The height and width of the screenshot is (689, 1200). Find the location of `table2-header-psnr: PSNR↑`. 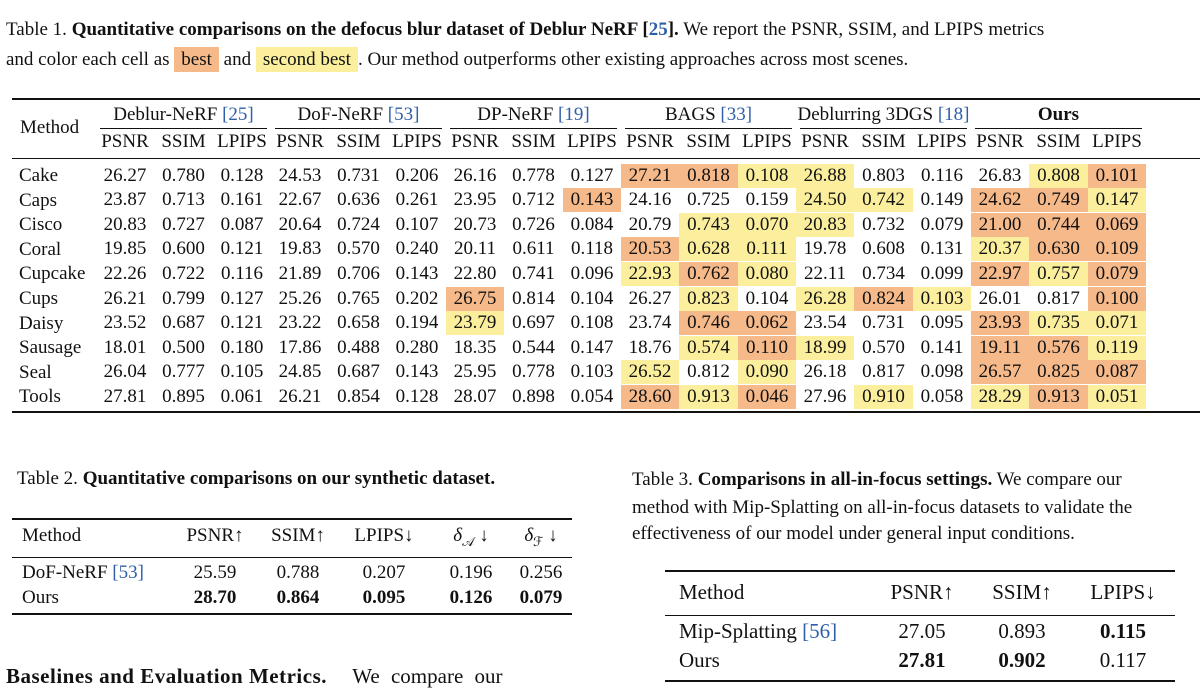

table2-header-psnr: PSNR↑ is located at coordinates (215, 535).